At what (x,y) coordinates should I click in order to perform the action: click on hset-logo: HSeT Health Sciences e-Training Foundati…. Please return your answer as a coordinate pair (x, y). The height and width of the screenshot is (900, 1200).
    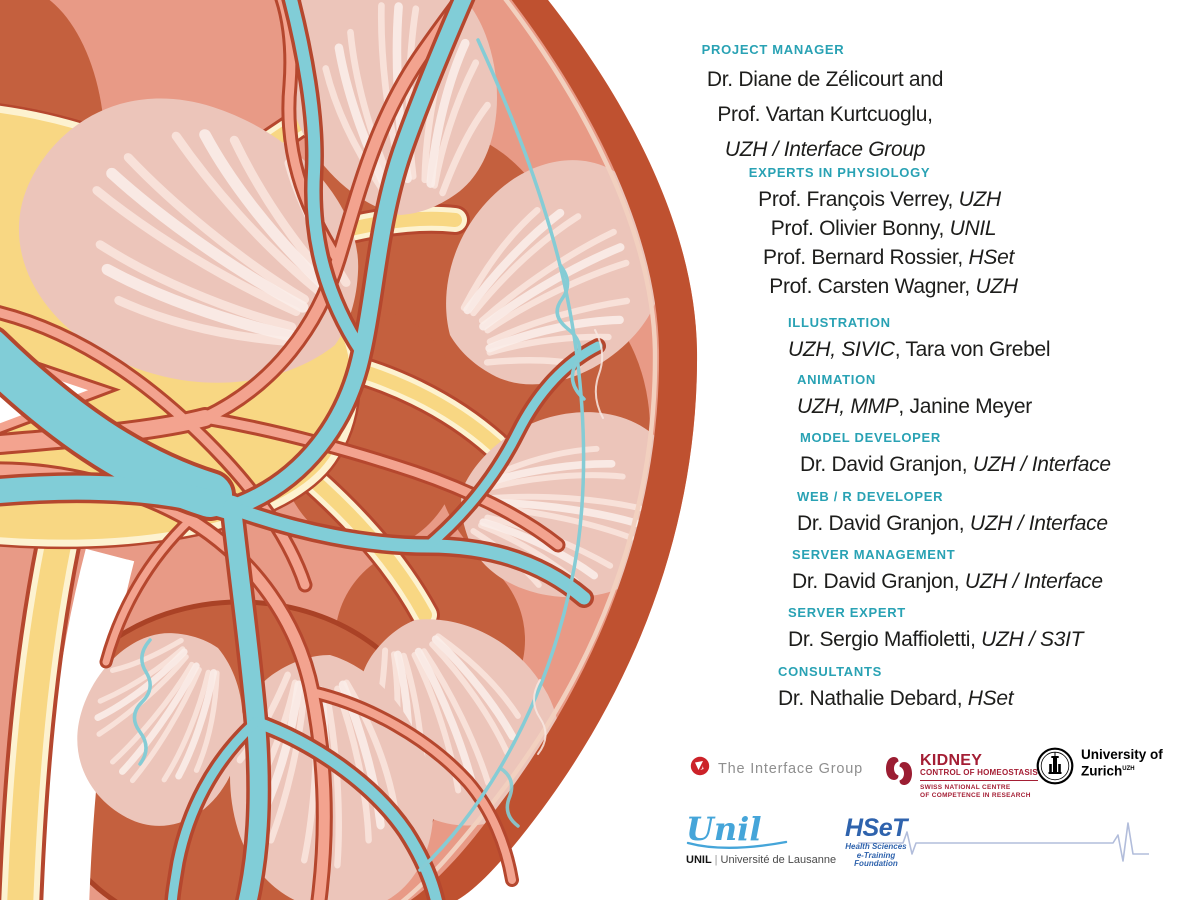
    Looking at the image, I should click on (876, 841).